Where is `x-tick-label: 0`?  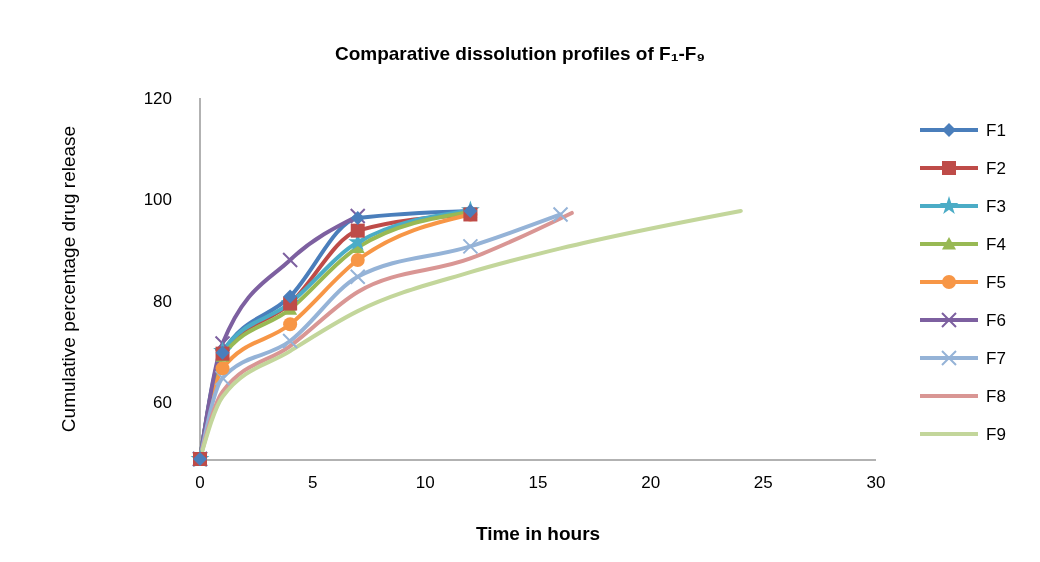 x-tick-label: 0 is located at coordinates (200, 482).